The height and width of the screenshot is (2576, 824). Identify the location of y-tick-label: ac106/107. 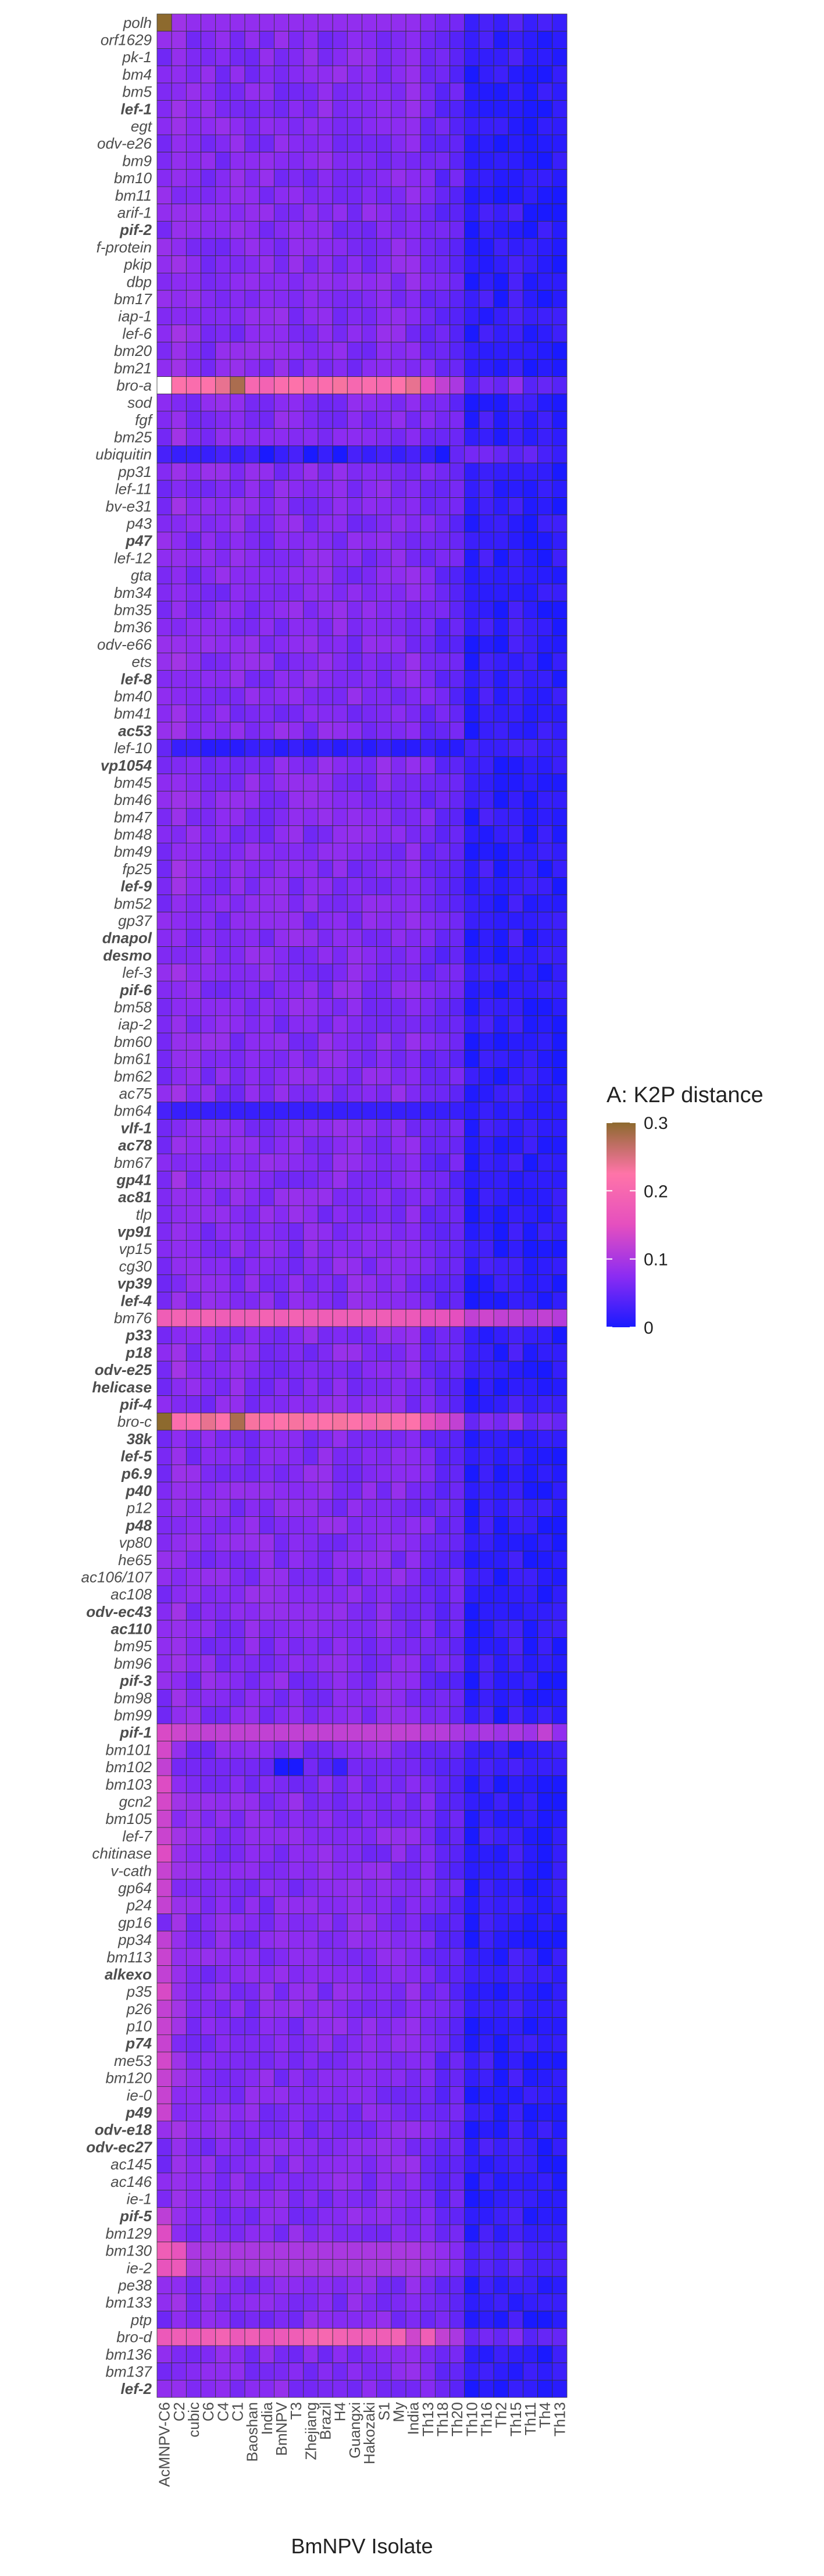
(117, 1576).